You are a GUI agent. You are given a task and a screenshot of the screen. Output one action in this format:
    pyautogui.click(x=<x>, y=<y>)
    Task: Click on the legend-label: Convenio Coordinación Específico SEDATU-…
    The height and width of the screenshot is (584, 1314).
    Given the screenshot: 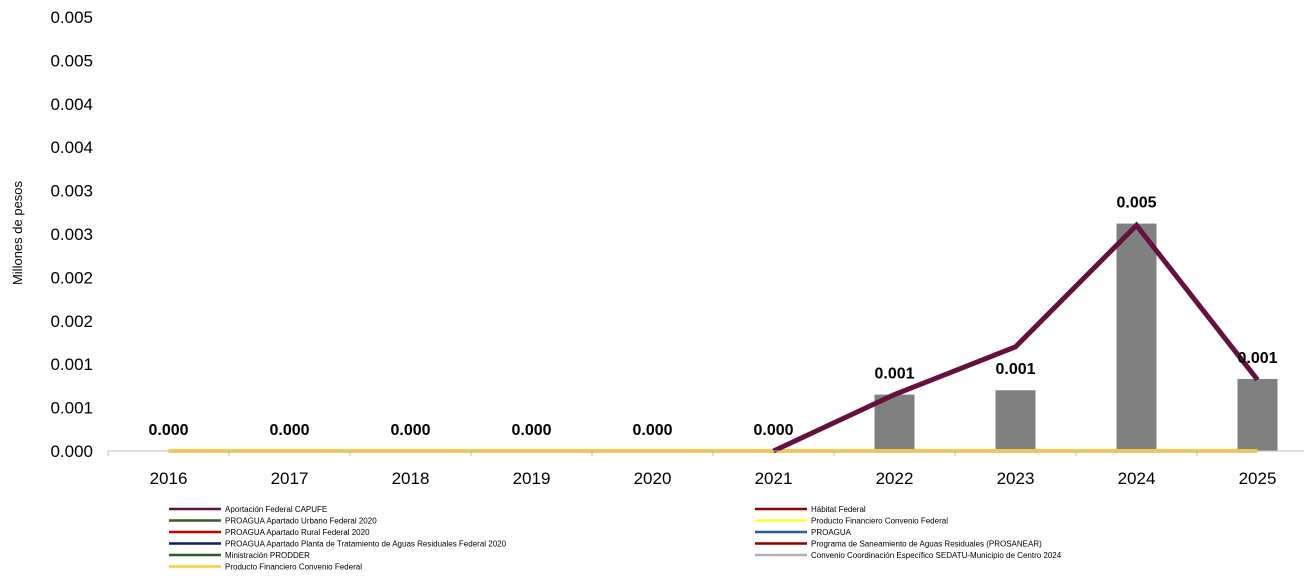 What is the action you would take?
    pyautogui.click(x=936, y=555)
    